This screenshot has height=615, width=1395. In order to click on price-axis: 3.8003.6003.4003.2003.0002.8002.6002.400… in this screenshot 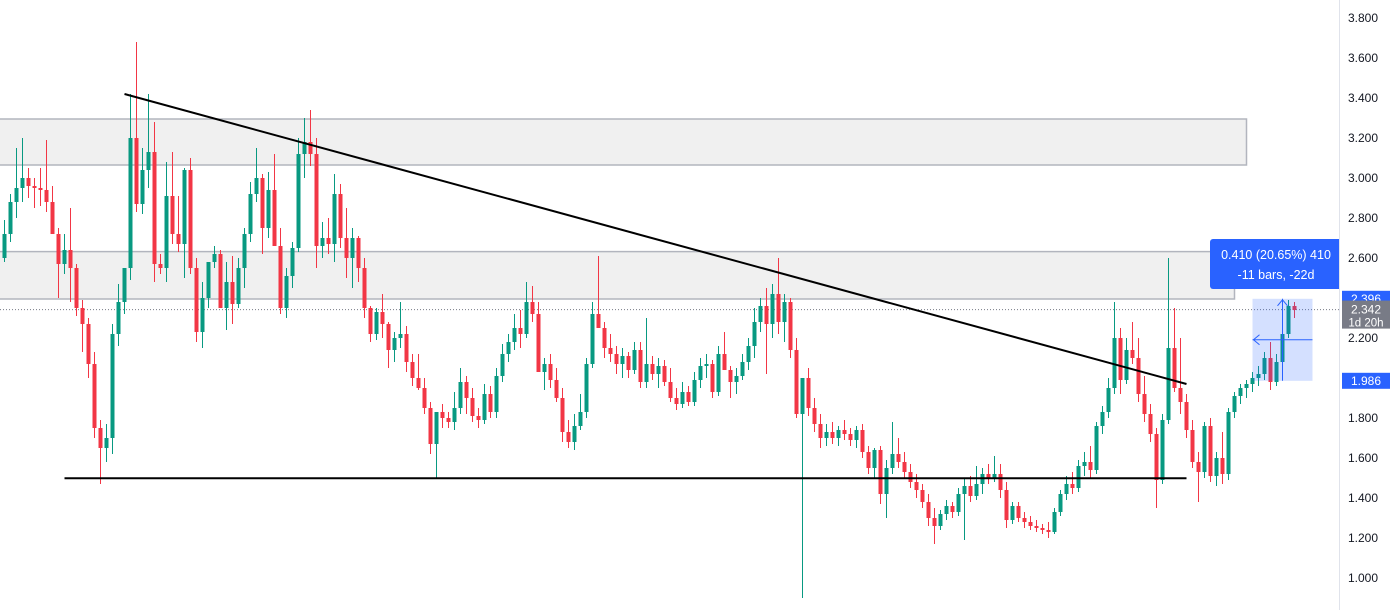, I will do `click(1367, 305)`.